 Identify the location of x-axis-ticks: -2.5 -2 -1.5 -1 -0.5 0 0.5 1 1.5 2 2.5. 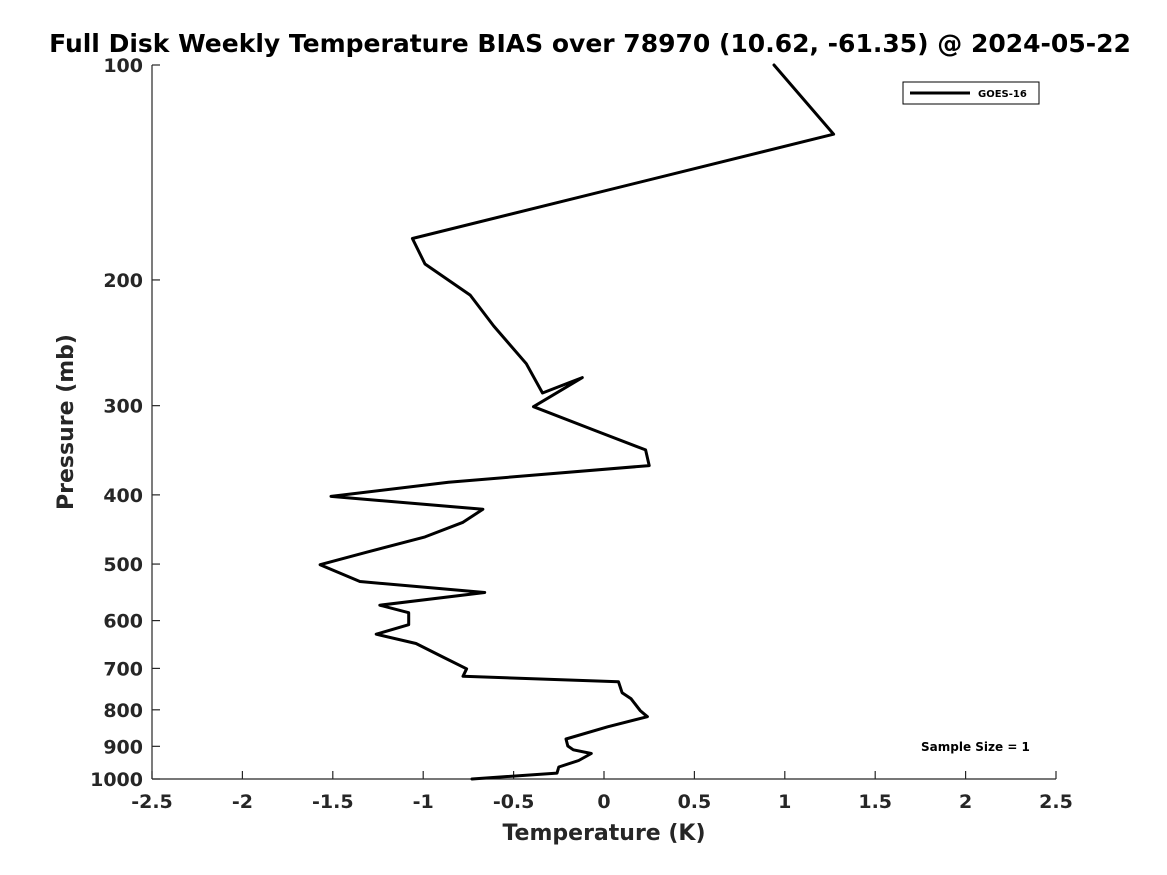
(602, 792).